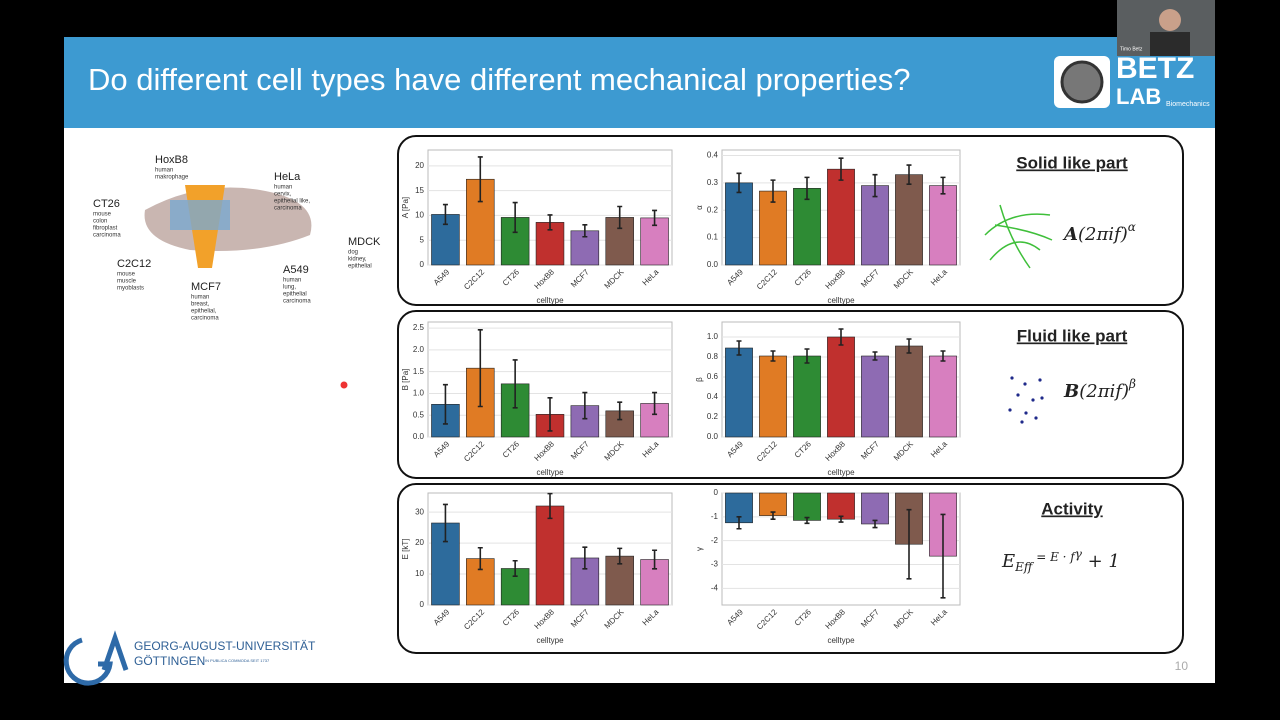 This screenshot has width=1280, height=720. Describe the element at coordinates (699, 379) in the screenshot. I see `y-axis-label: β` at that location.